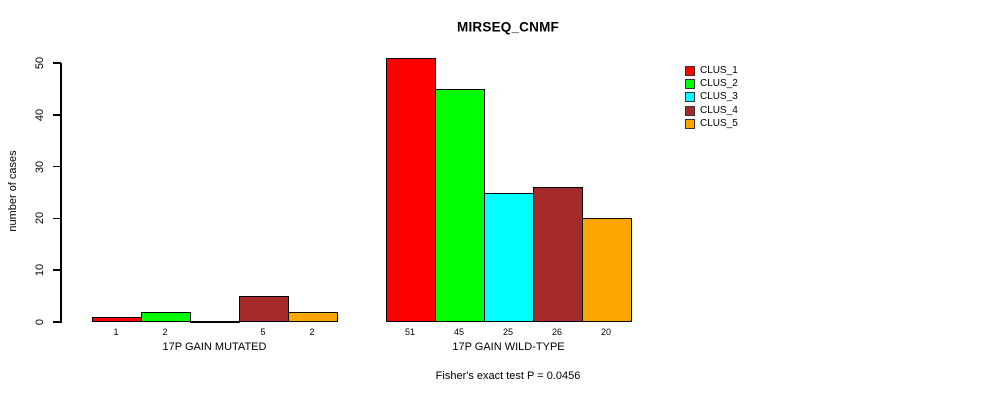 Image resolution: width=990 pixels, height=400 pixels. What do you see at coordinates (263, 309) in the screenshot?
I see `bar-clus_4-group1` at bounding box center [263, 309].